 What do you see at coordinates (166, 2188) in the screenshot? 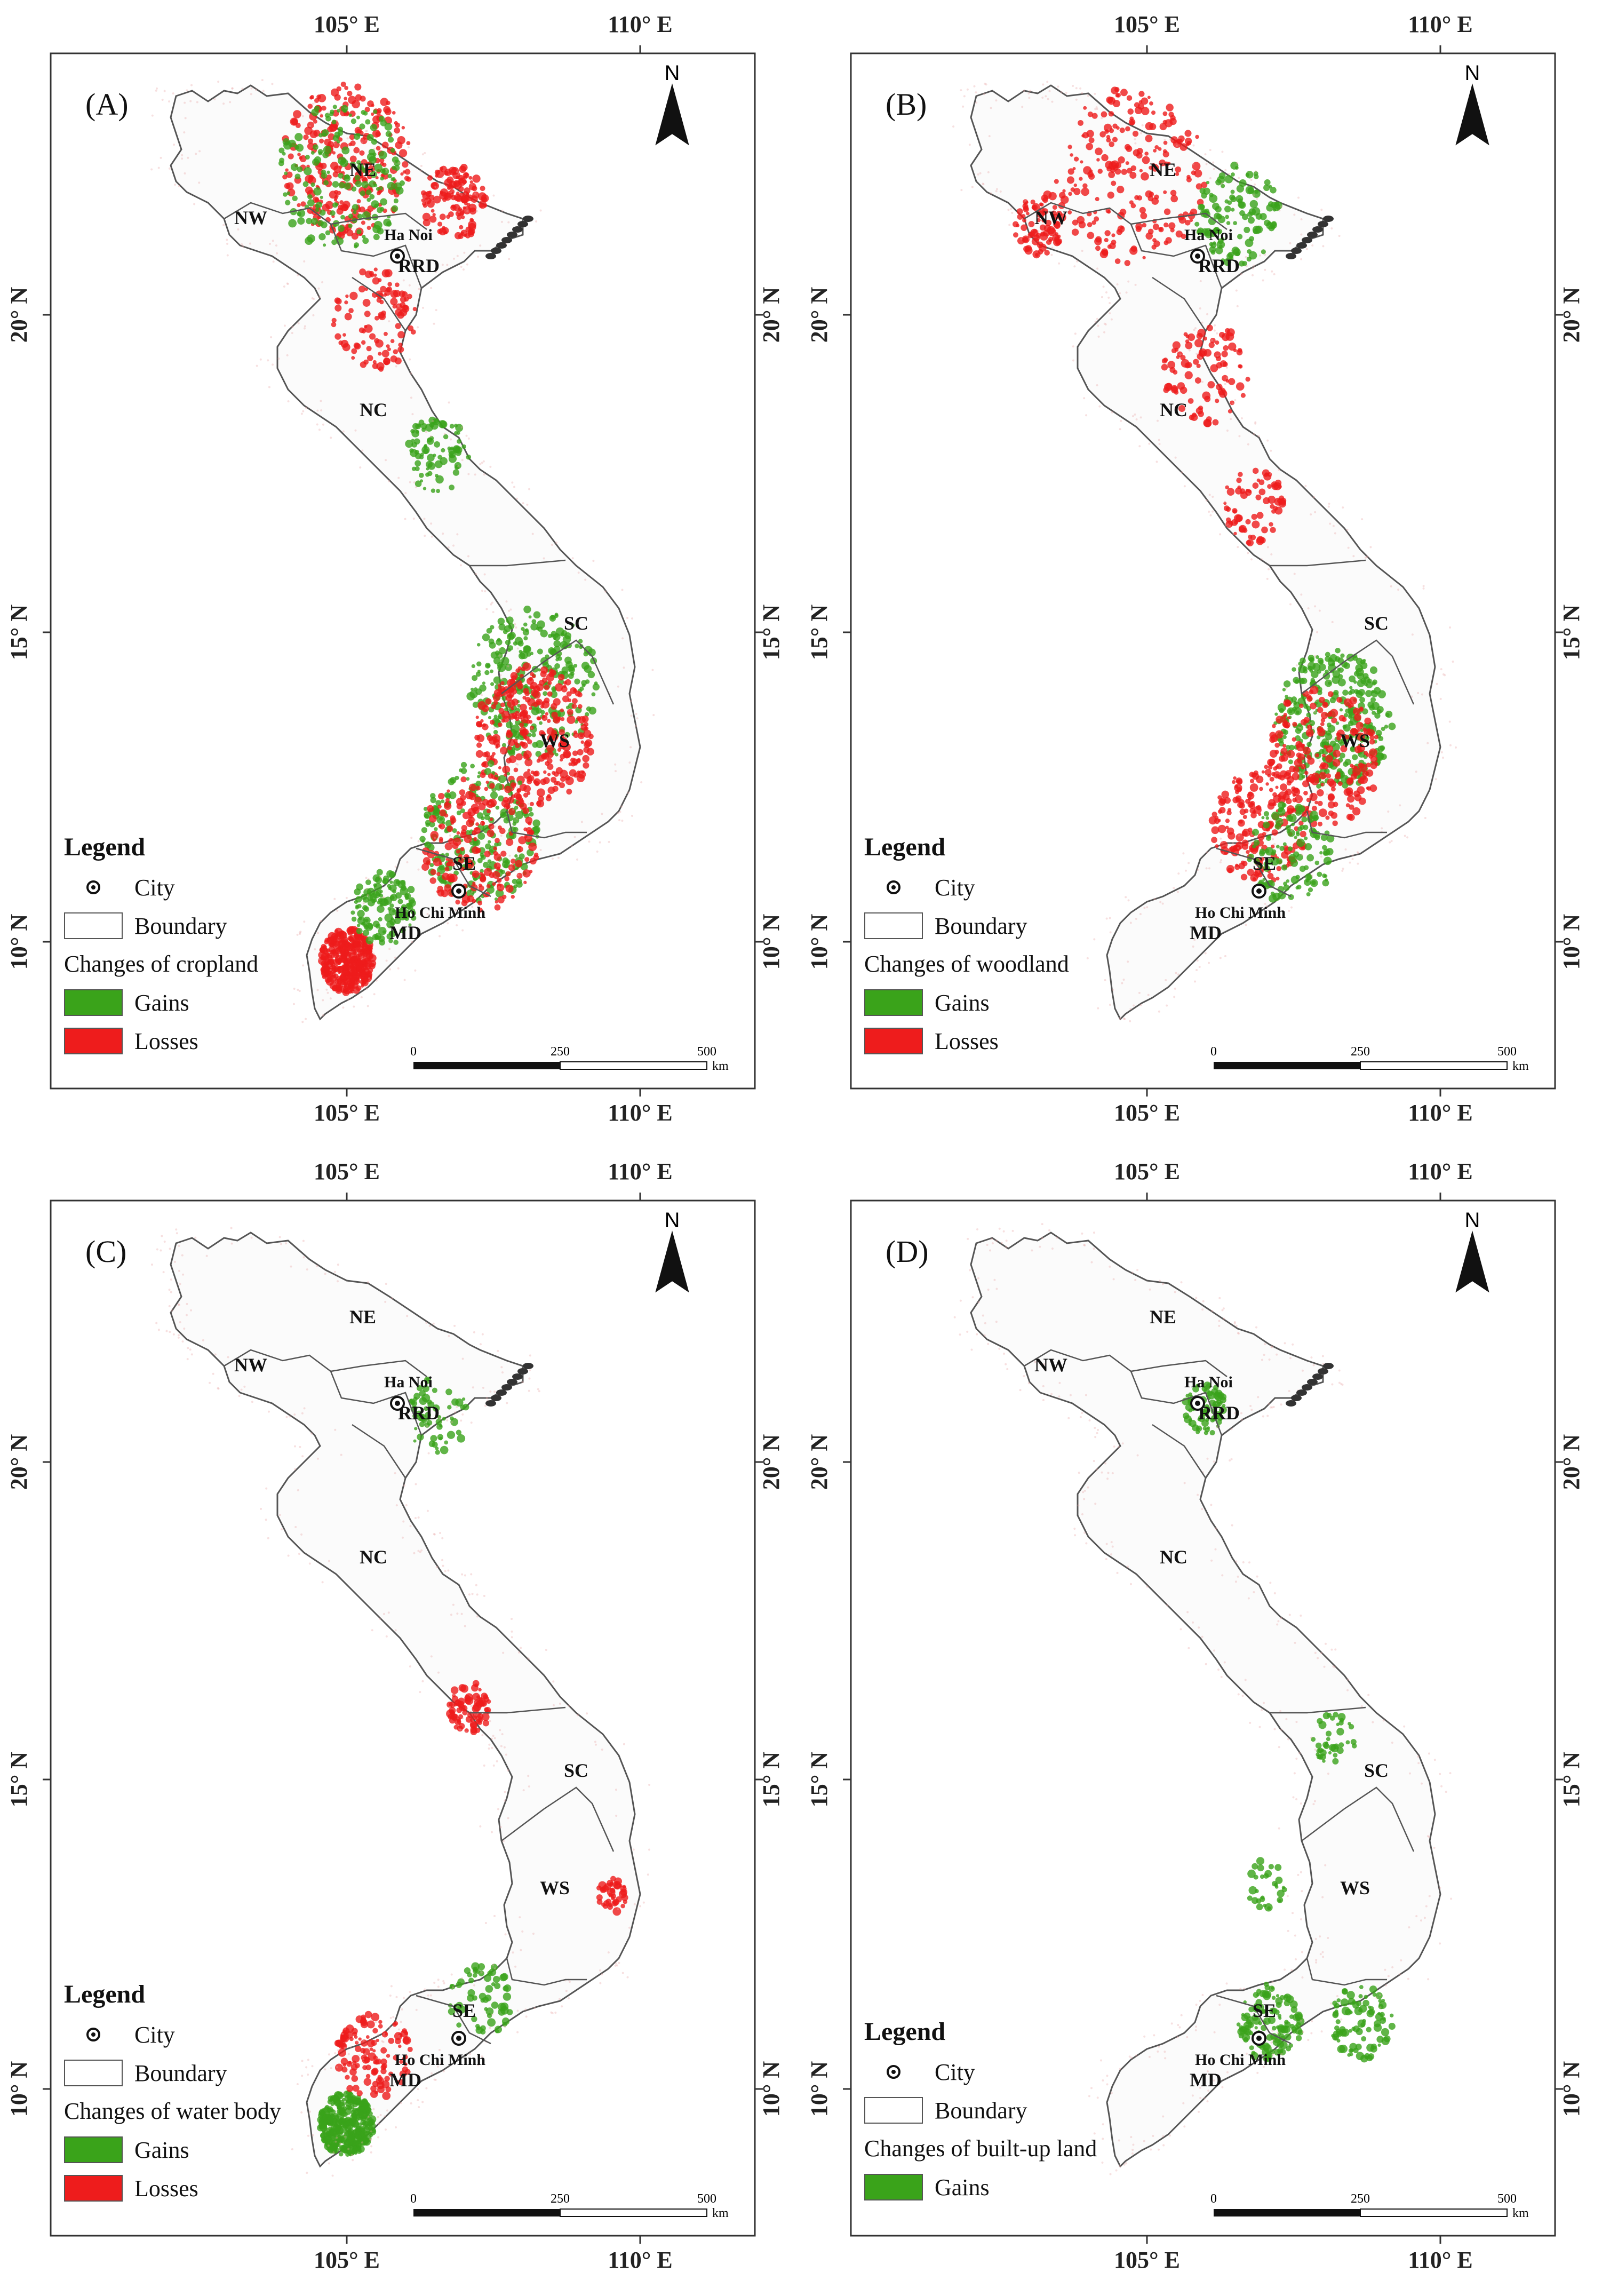
I see `legend-losses-label: Losses` at bounding box center [166, 2188].